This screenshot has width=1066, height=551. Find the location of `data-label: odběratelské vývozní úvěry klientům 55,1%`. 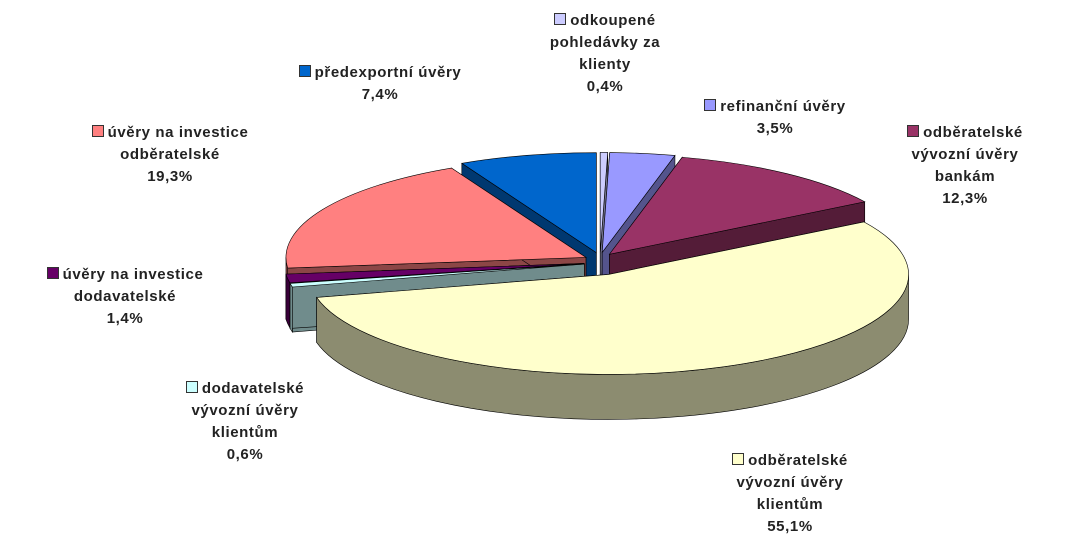

data-label: odběratelské vývozní úvěry klientům 55,1% is located at coordinates (790, 494).